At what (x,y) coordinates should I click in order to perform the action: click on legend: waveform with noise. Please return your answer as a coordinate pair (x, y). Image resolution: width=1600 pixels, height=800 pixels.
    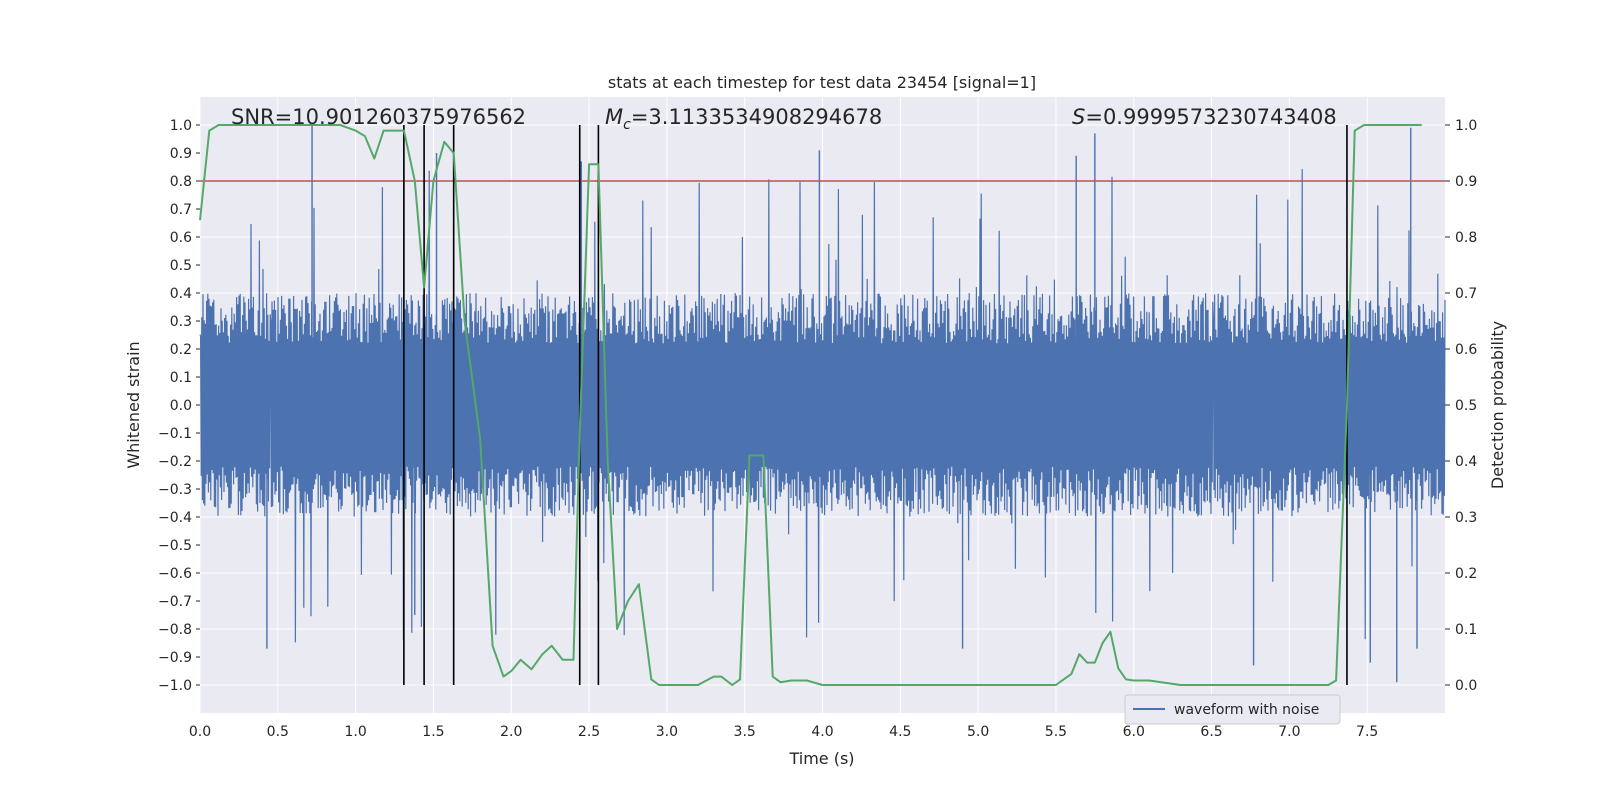
    Looking at the image, I should click on (1232, 709).